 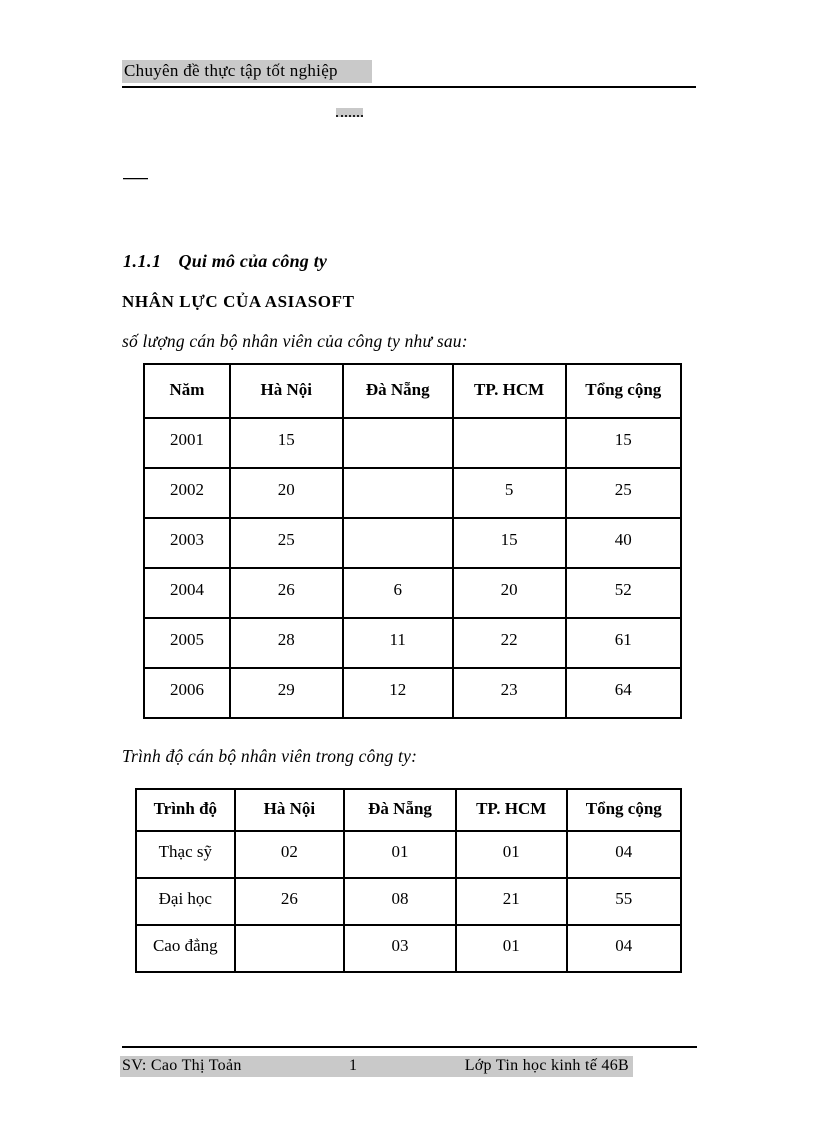 What do you see at coordinates (509, 493) in the screenshot?
I see `table-cell: 5` at bounding box center [509, 493].